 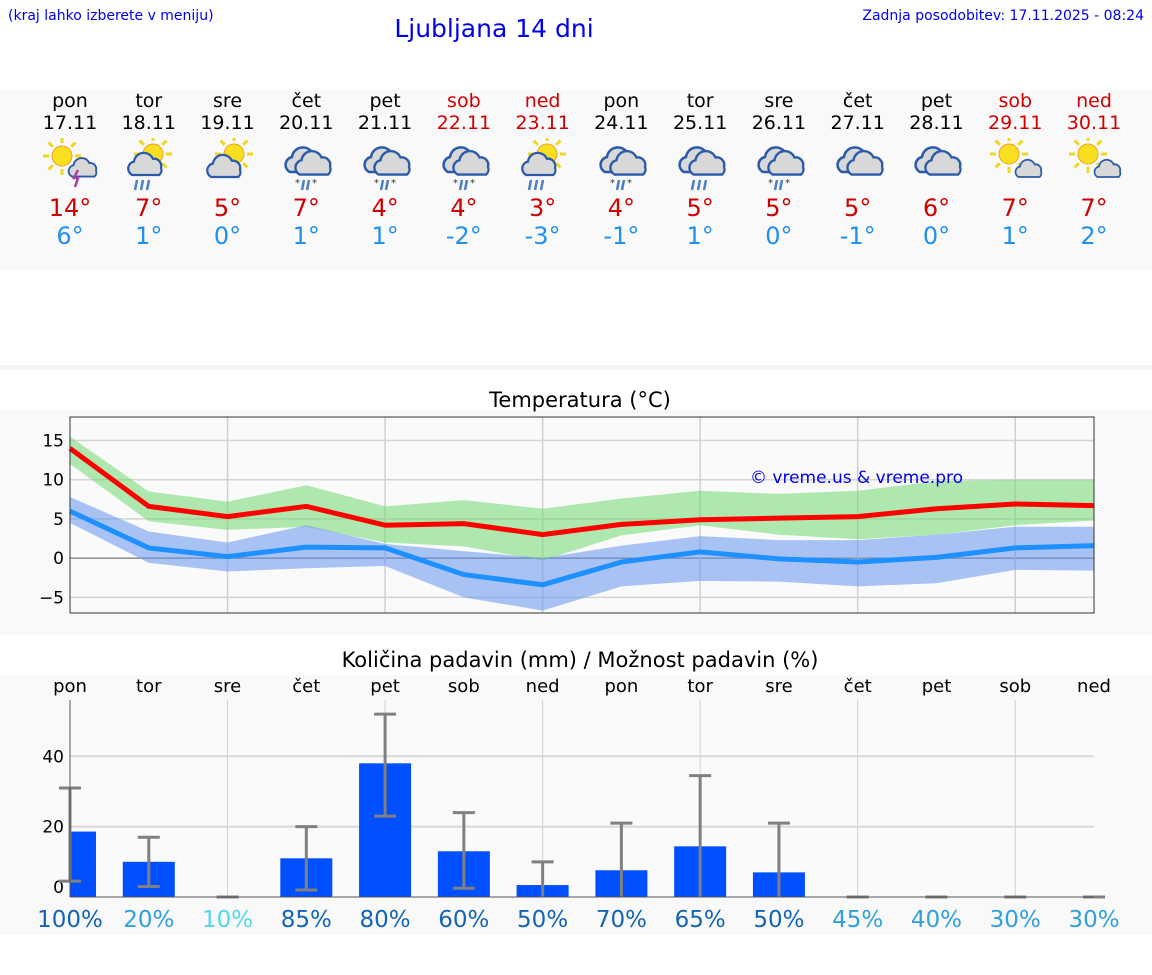 What do you see at coordinates (857, 478) in the screenshot?
I see `watermark: © vreme.us & vreme.pro` at bounding box center [857, 478].